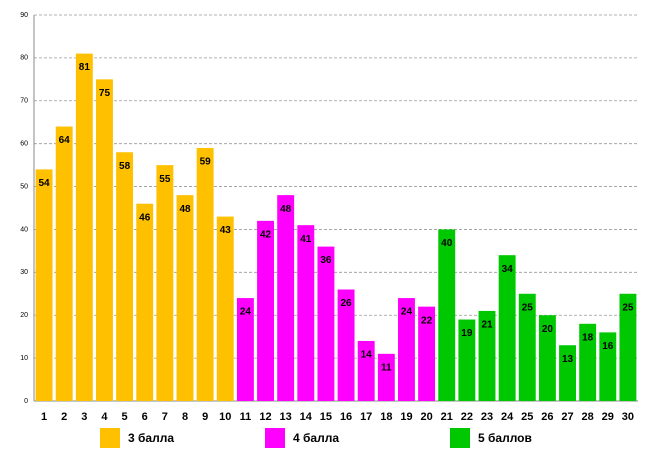  What do you see at coordinates (45, 183) in the screenshot?
I see `value-label: 54` at bounding box center [45, 183].